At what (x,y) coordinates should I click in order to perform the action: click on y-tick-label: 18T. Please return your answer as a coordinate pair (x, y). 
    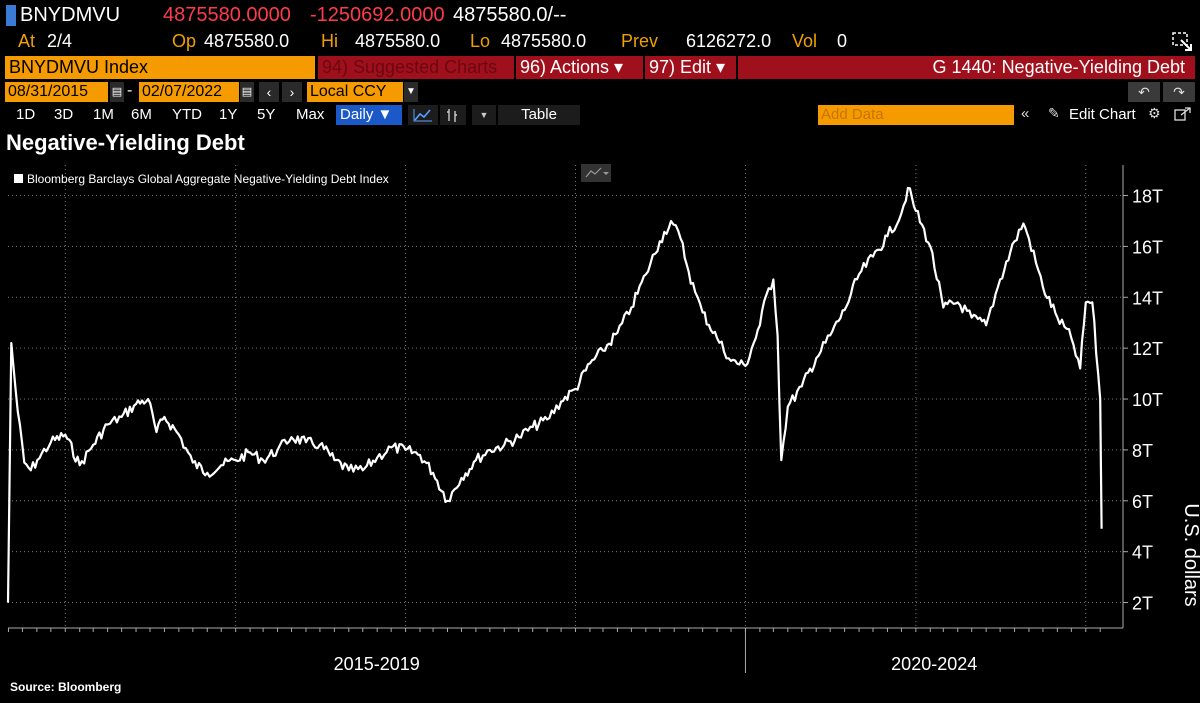
    Looking at the image, I should click on (1147, 197).